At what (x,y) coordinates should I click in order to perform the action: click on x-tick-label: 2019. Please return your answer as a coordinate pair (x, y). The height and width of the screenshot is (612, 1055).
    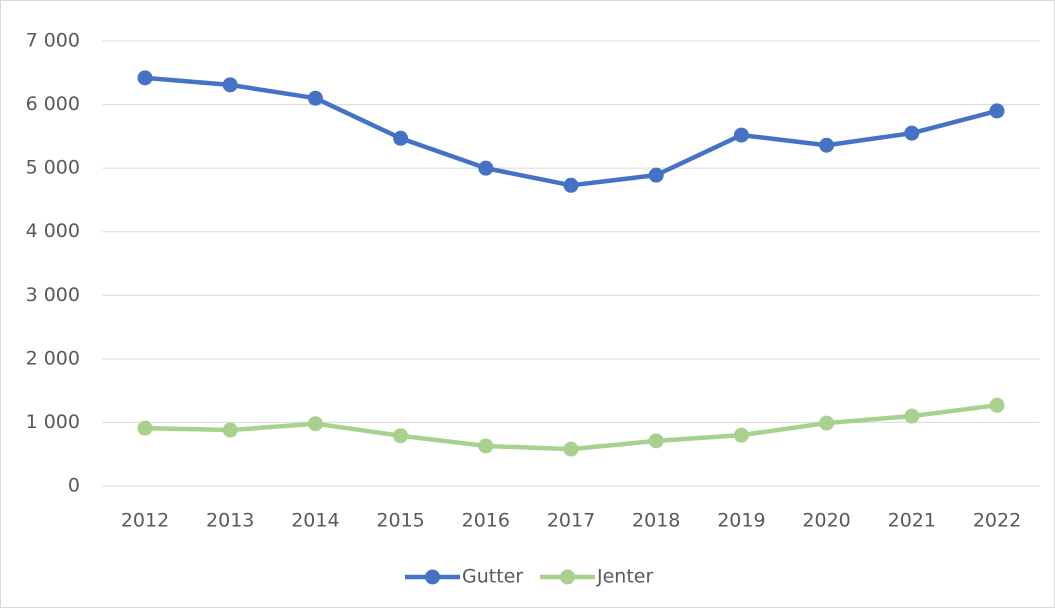
    Looking at the image, I should click on (741, 521).